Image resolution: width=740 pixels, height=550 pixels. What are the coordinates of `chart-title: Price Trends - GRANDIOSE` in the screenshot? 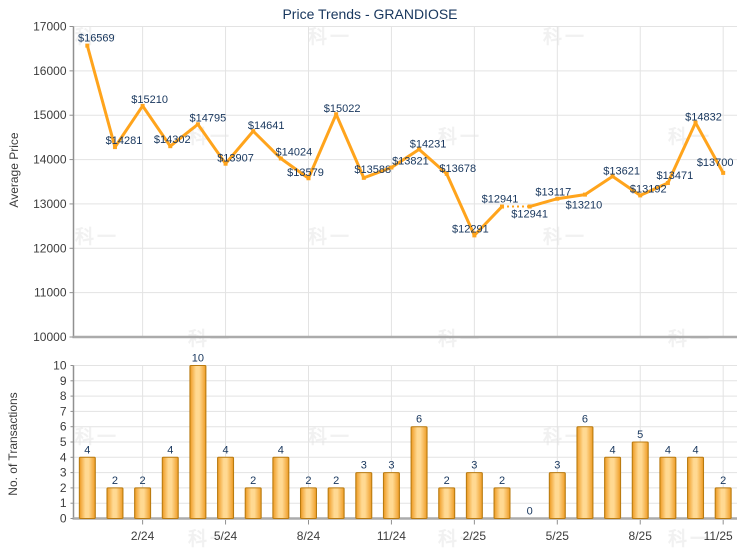 It's located at (370, 14).